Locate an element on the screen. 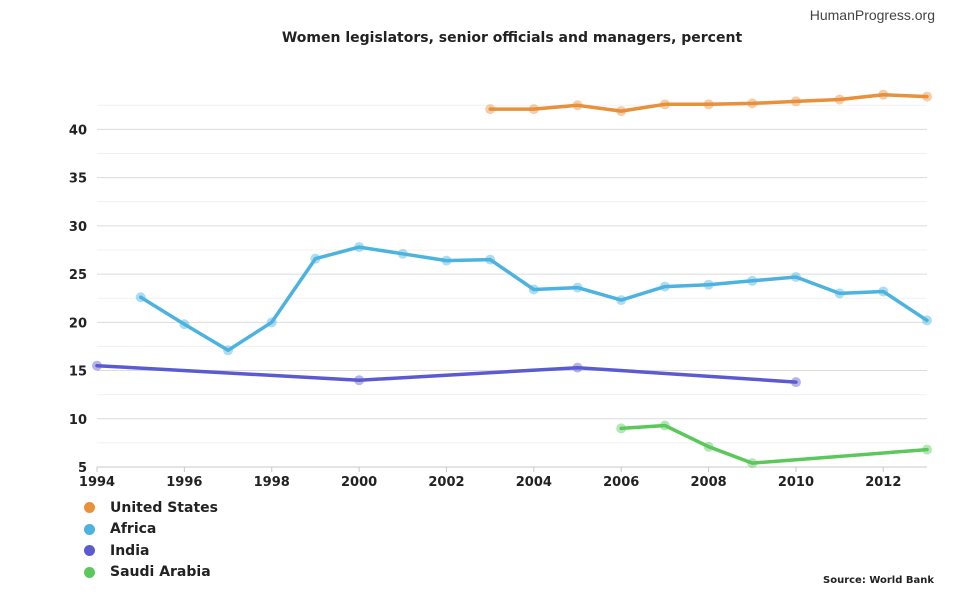 The image size is (970, 600). x-tick-label: 2002 is located at coordinates (446, 482).